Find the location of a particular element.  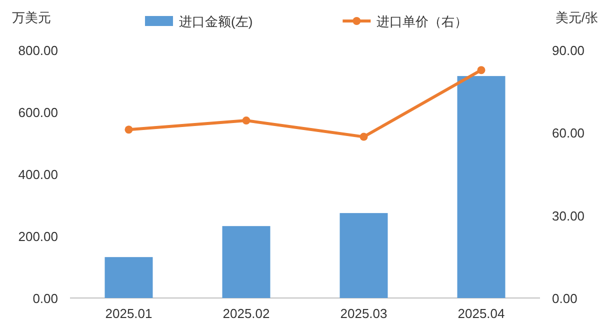

x-tick-label: 2025.03 is located at coordinates (364, 313).